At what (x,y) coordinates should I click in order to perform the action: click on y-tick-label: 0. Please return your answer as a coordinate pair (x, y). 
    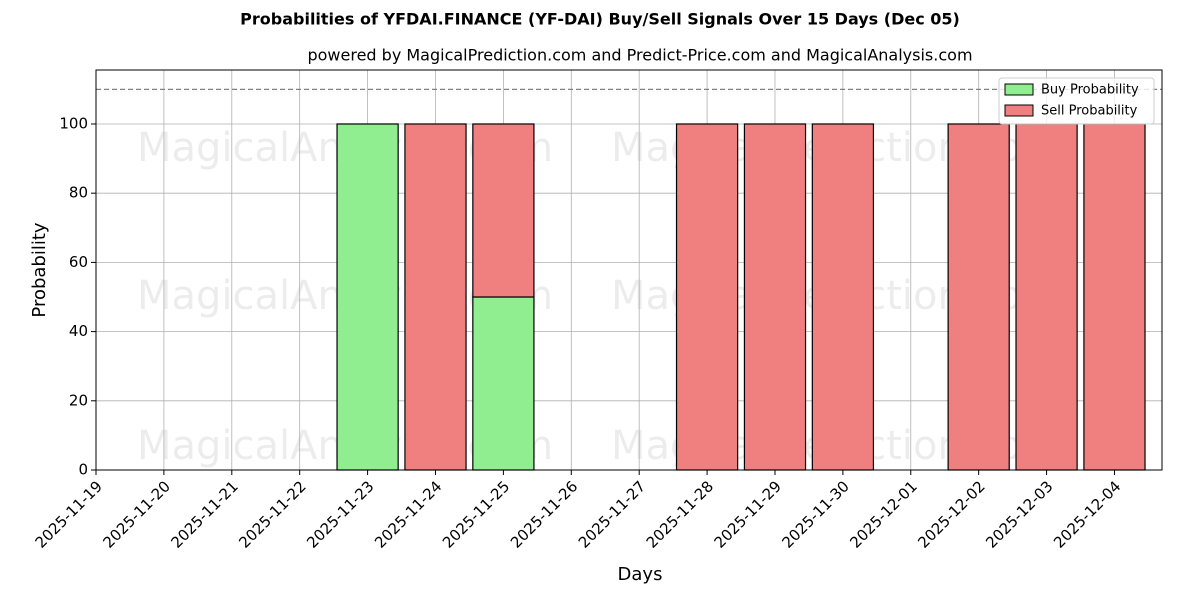
    Looking at the image, I should click on (83, 470).